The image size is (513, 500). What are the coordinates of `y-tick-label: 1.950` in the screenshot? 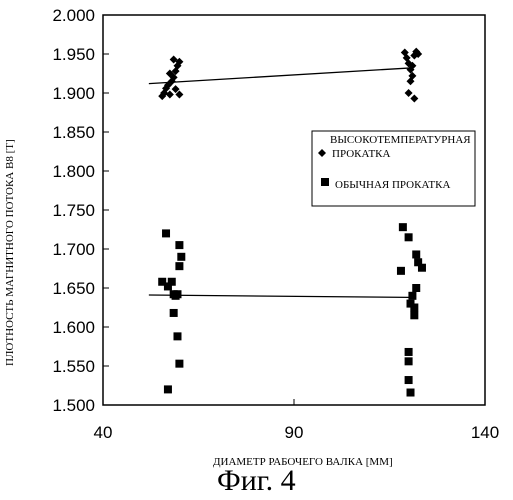 It's located at (73, 54).